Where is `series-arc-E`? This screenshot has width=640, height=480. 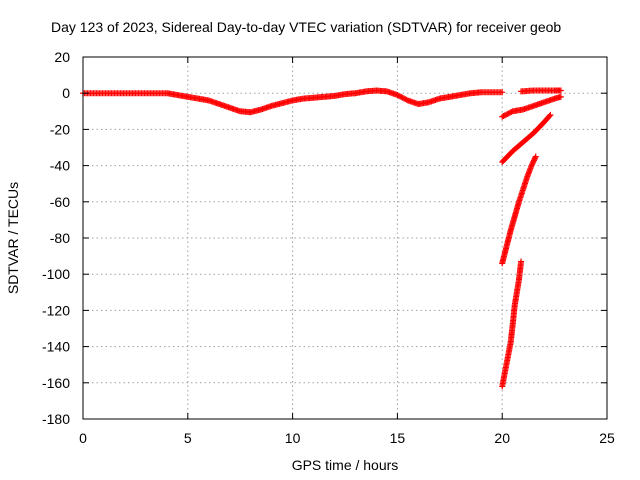 series-arc-E is located at coordinates (512, 324).